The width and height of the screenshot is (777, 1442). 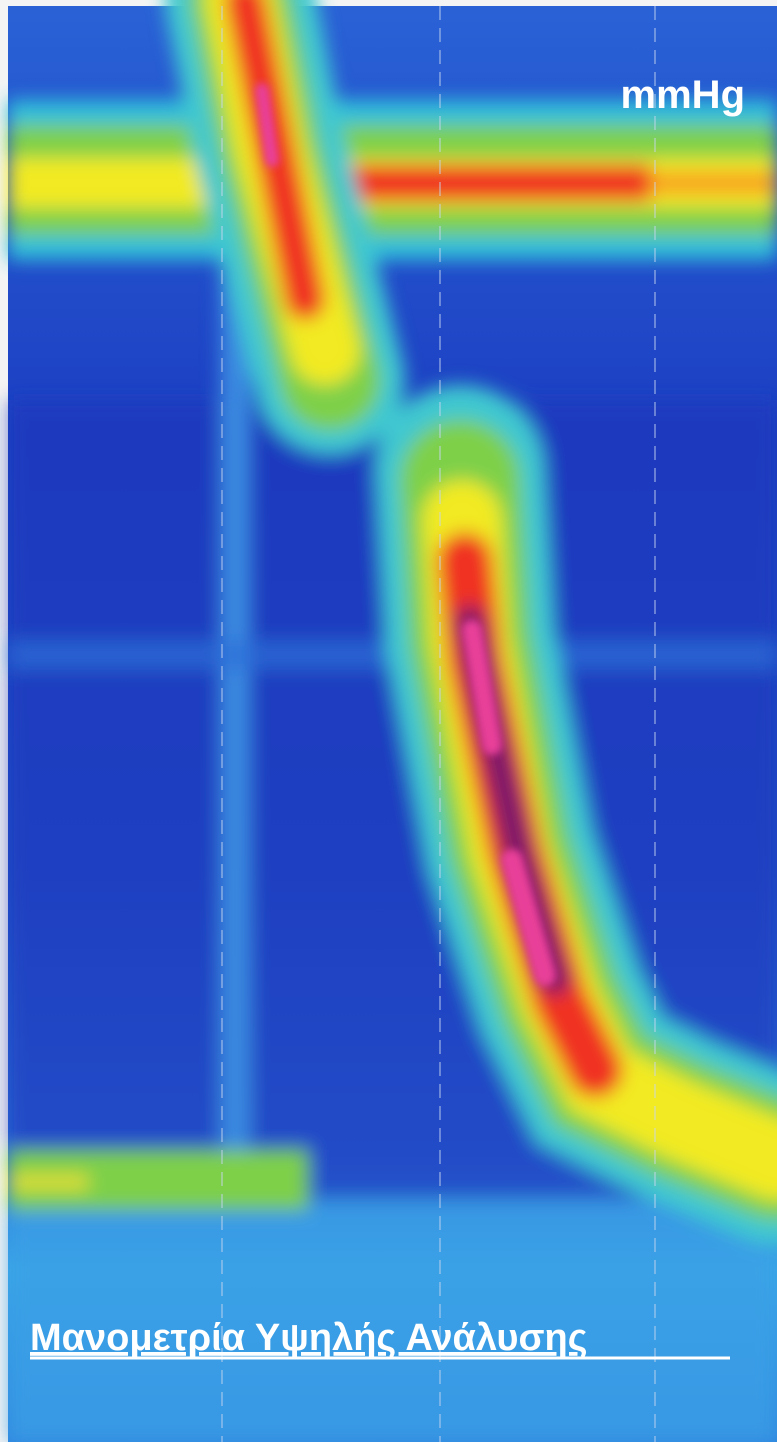 What do you see at coordinates (683, 95) in the screenshot?
I see `unit-label: mmHg` at bounding box center [683, 95].